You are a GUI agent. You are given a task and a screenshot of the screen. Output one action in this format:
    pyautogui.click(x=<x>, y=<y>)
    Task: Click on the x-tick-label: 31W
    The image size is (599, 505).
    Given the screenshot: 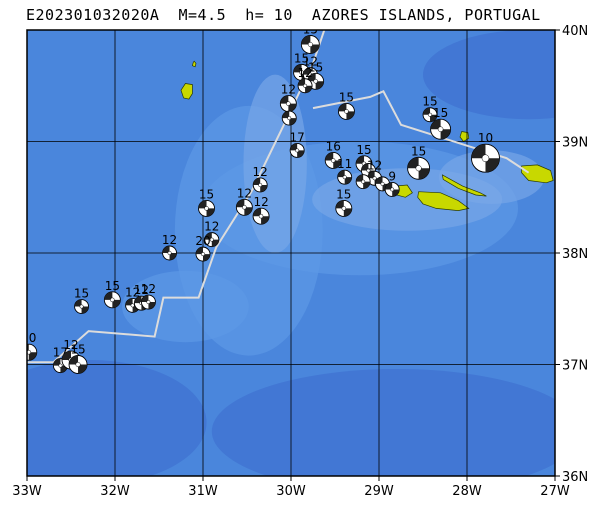 What is the action you would take?
    pyautogui.click(x=203, y=491)
    